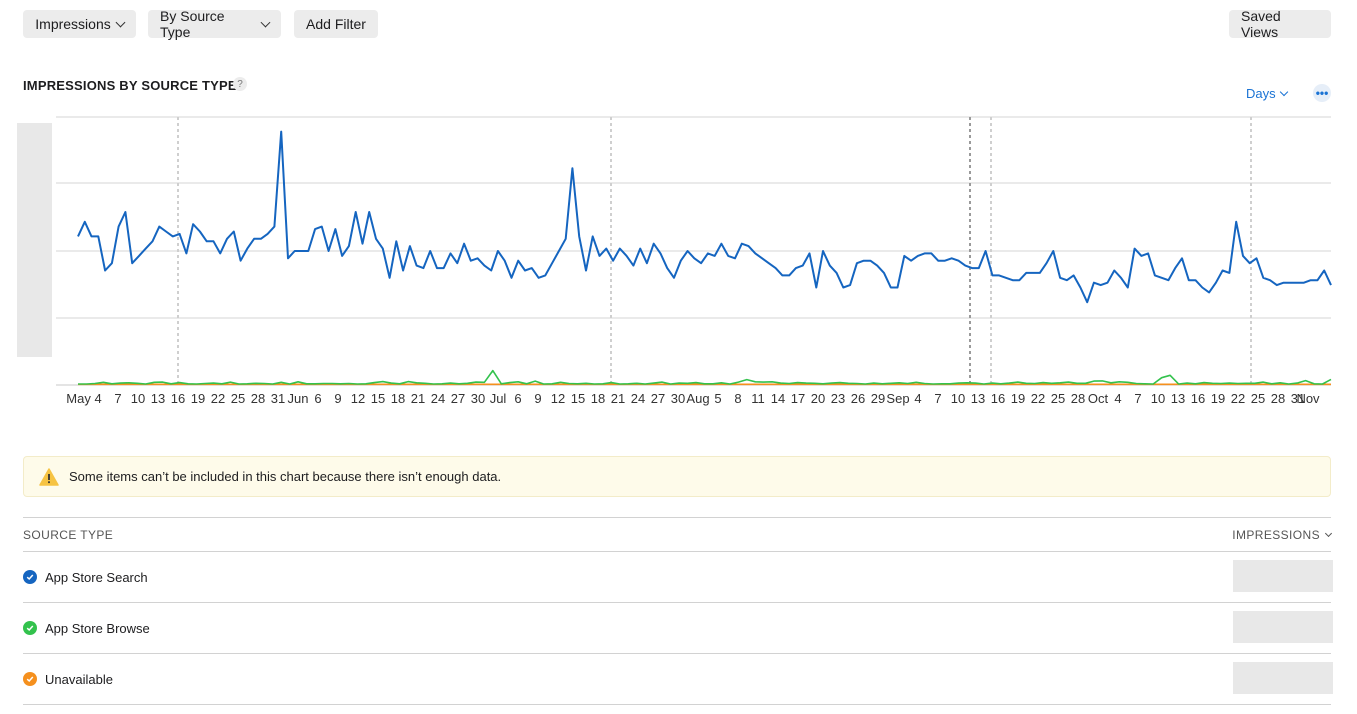 The width and height of the screenshot is (1357, 714). I want to click on x-tick-label: 5, so click(717, 398).